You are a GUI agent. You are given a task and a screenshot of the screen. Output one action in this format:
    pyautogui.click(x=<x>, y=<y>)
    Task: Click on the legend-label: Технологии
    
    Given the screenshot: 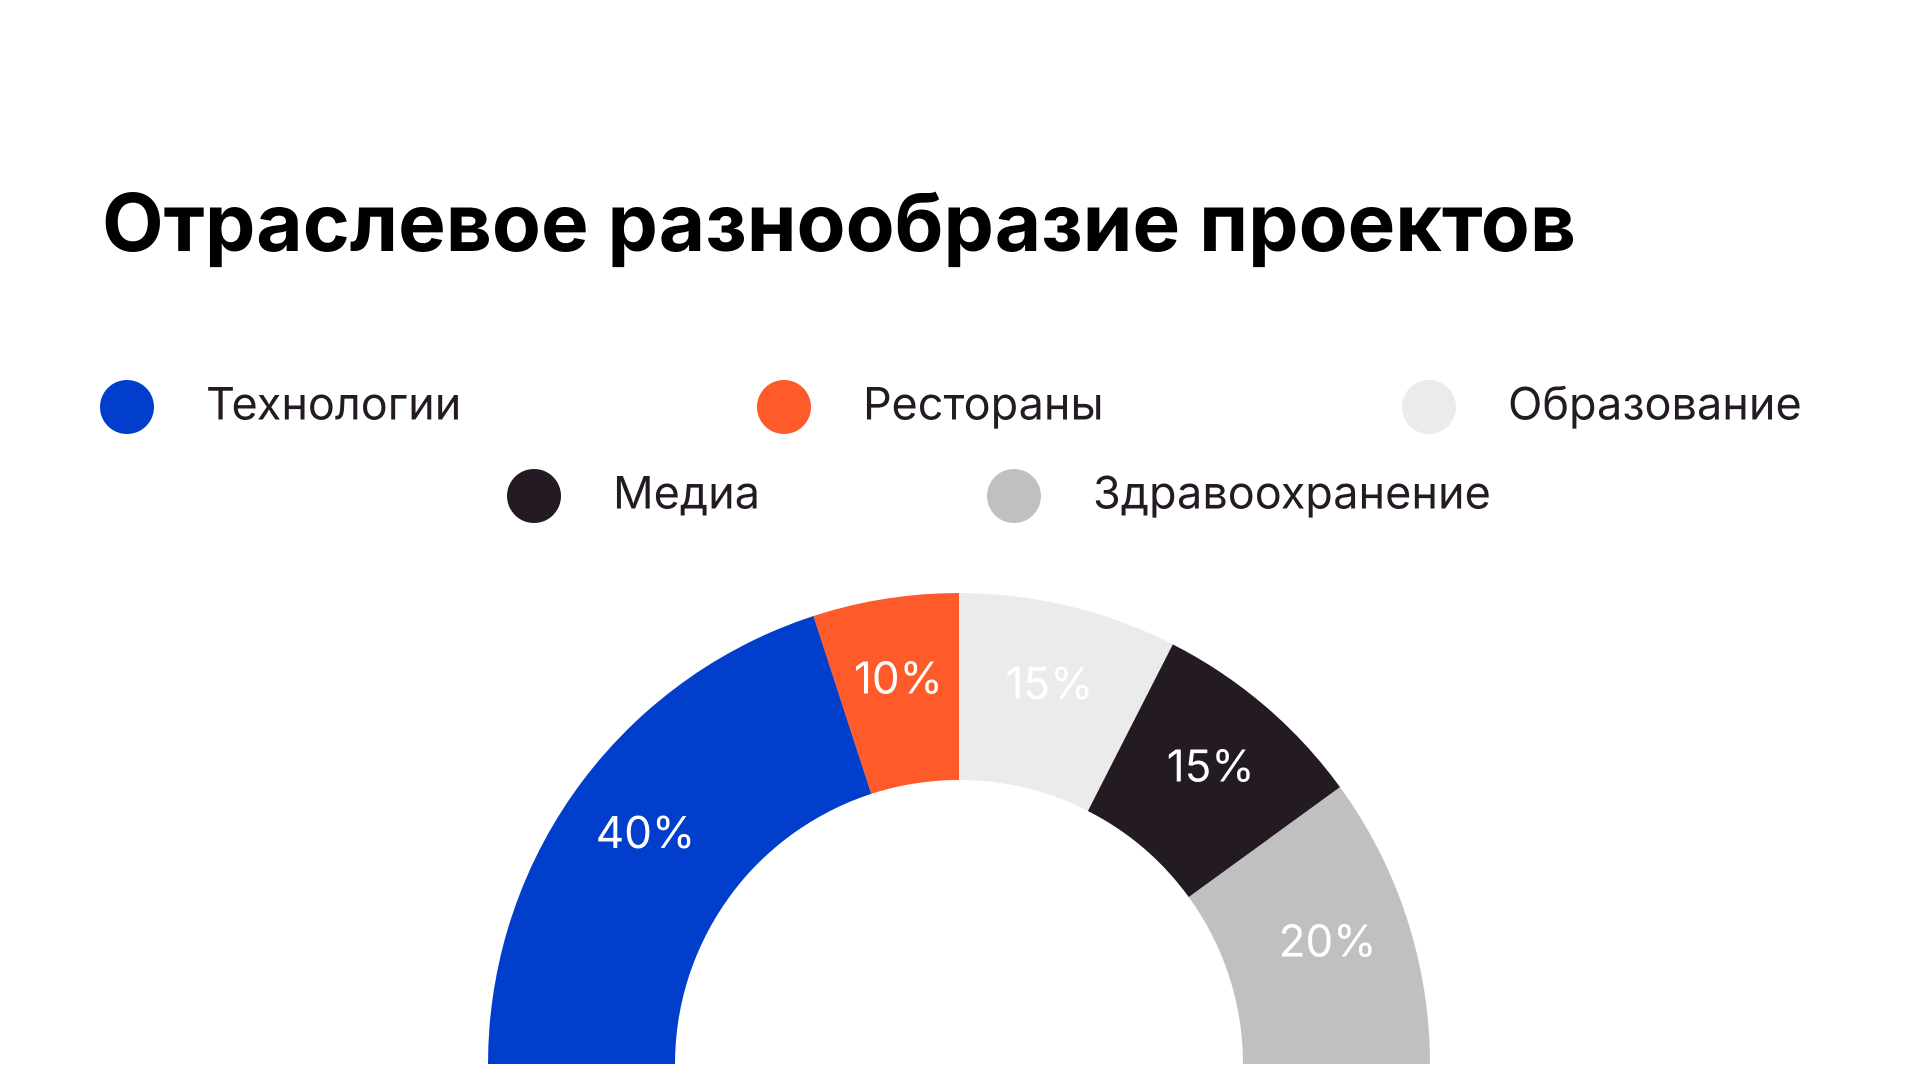 What is the action you would take?
    pyautogui.click(x=333, y=402)
    